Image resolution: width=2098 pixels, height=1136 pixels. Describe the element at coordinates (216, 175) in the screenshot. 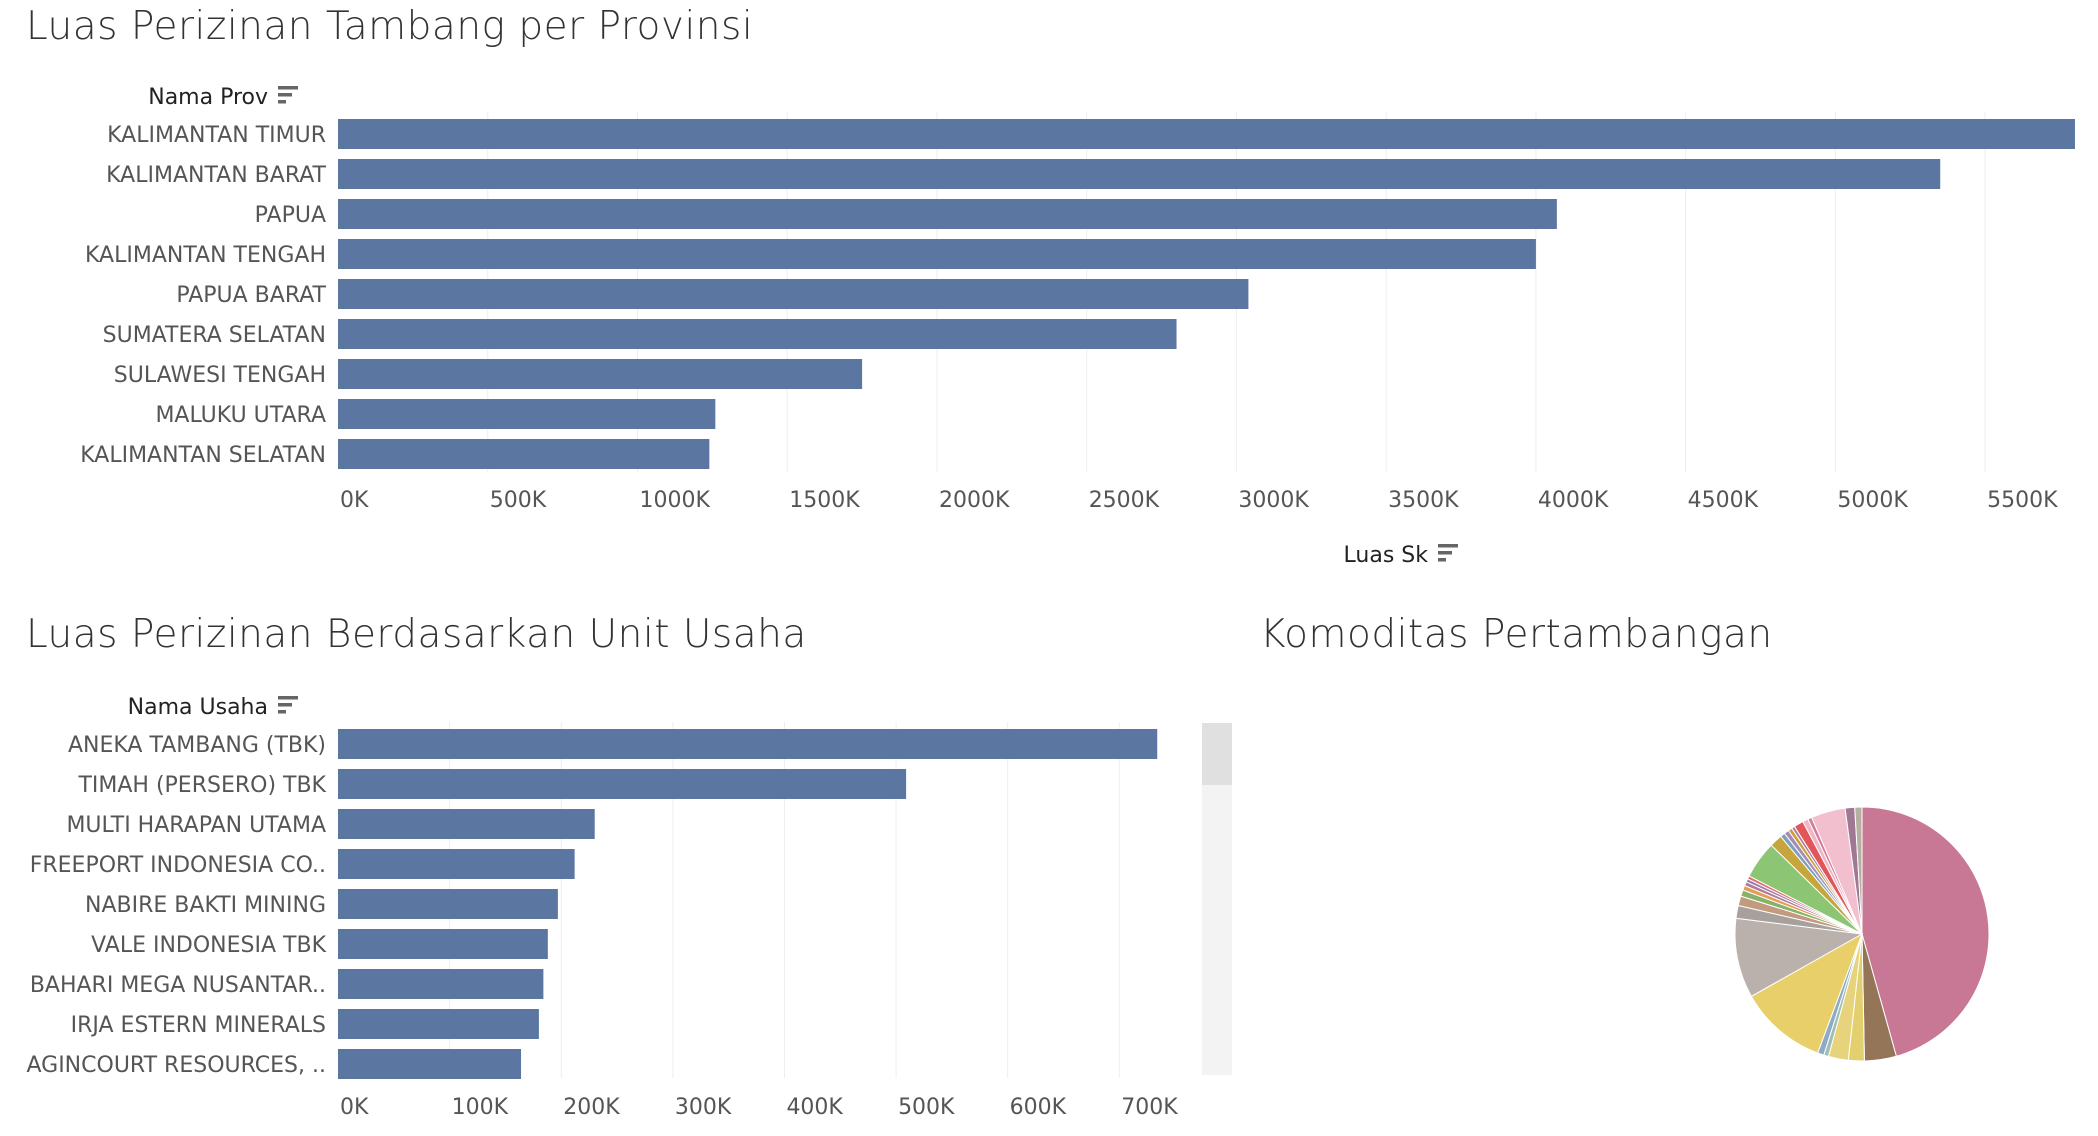

I see `category-label: KALIMANTAN BARAT` at that location.